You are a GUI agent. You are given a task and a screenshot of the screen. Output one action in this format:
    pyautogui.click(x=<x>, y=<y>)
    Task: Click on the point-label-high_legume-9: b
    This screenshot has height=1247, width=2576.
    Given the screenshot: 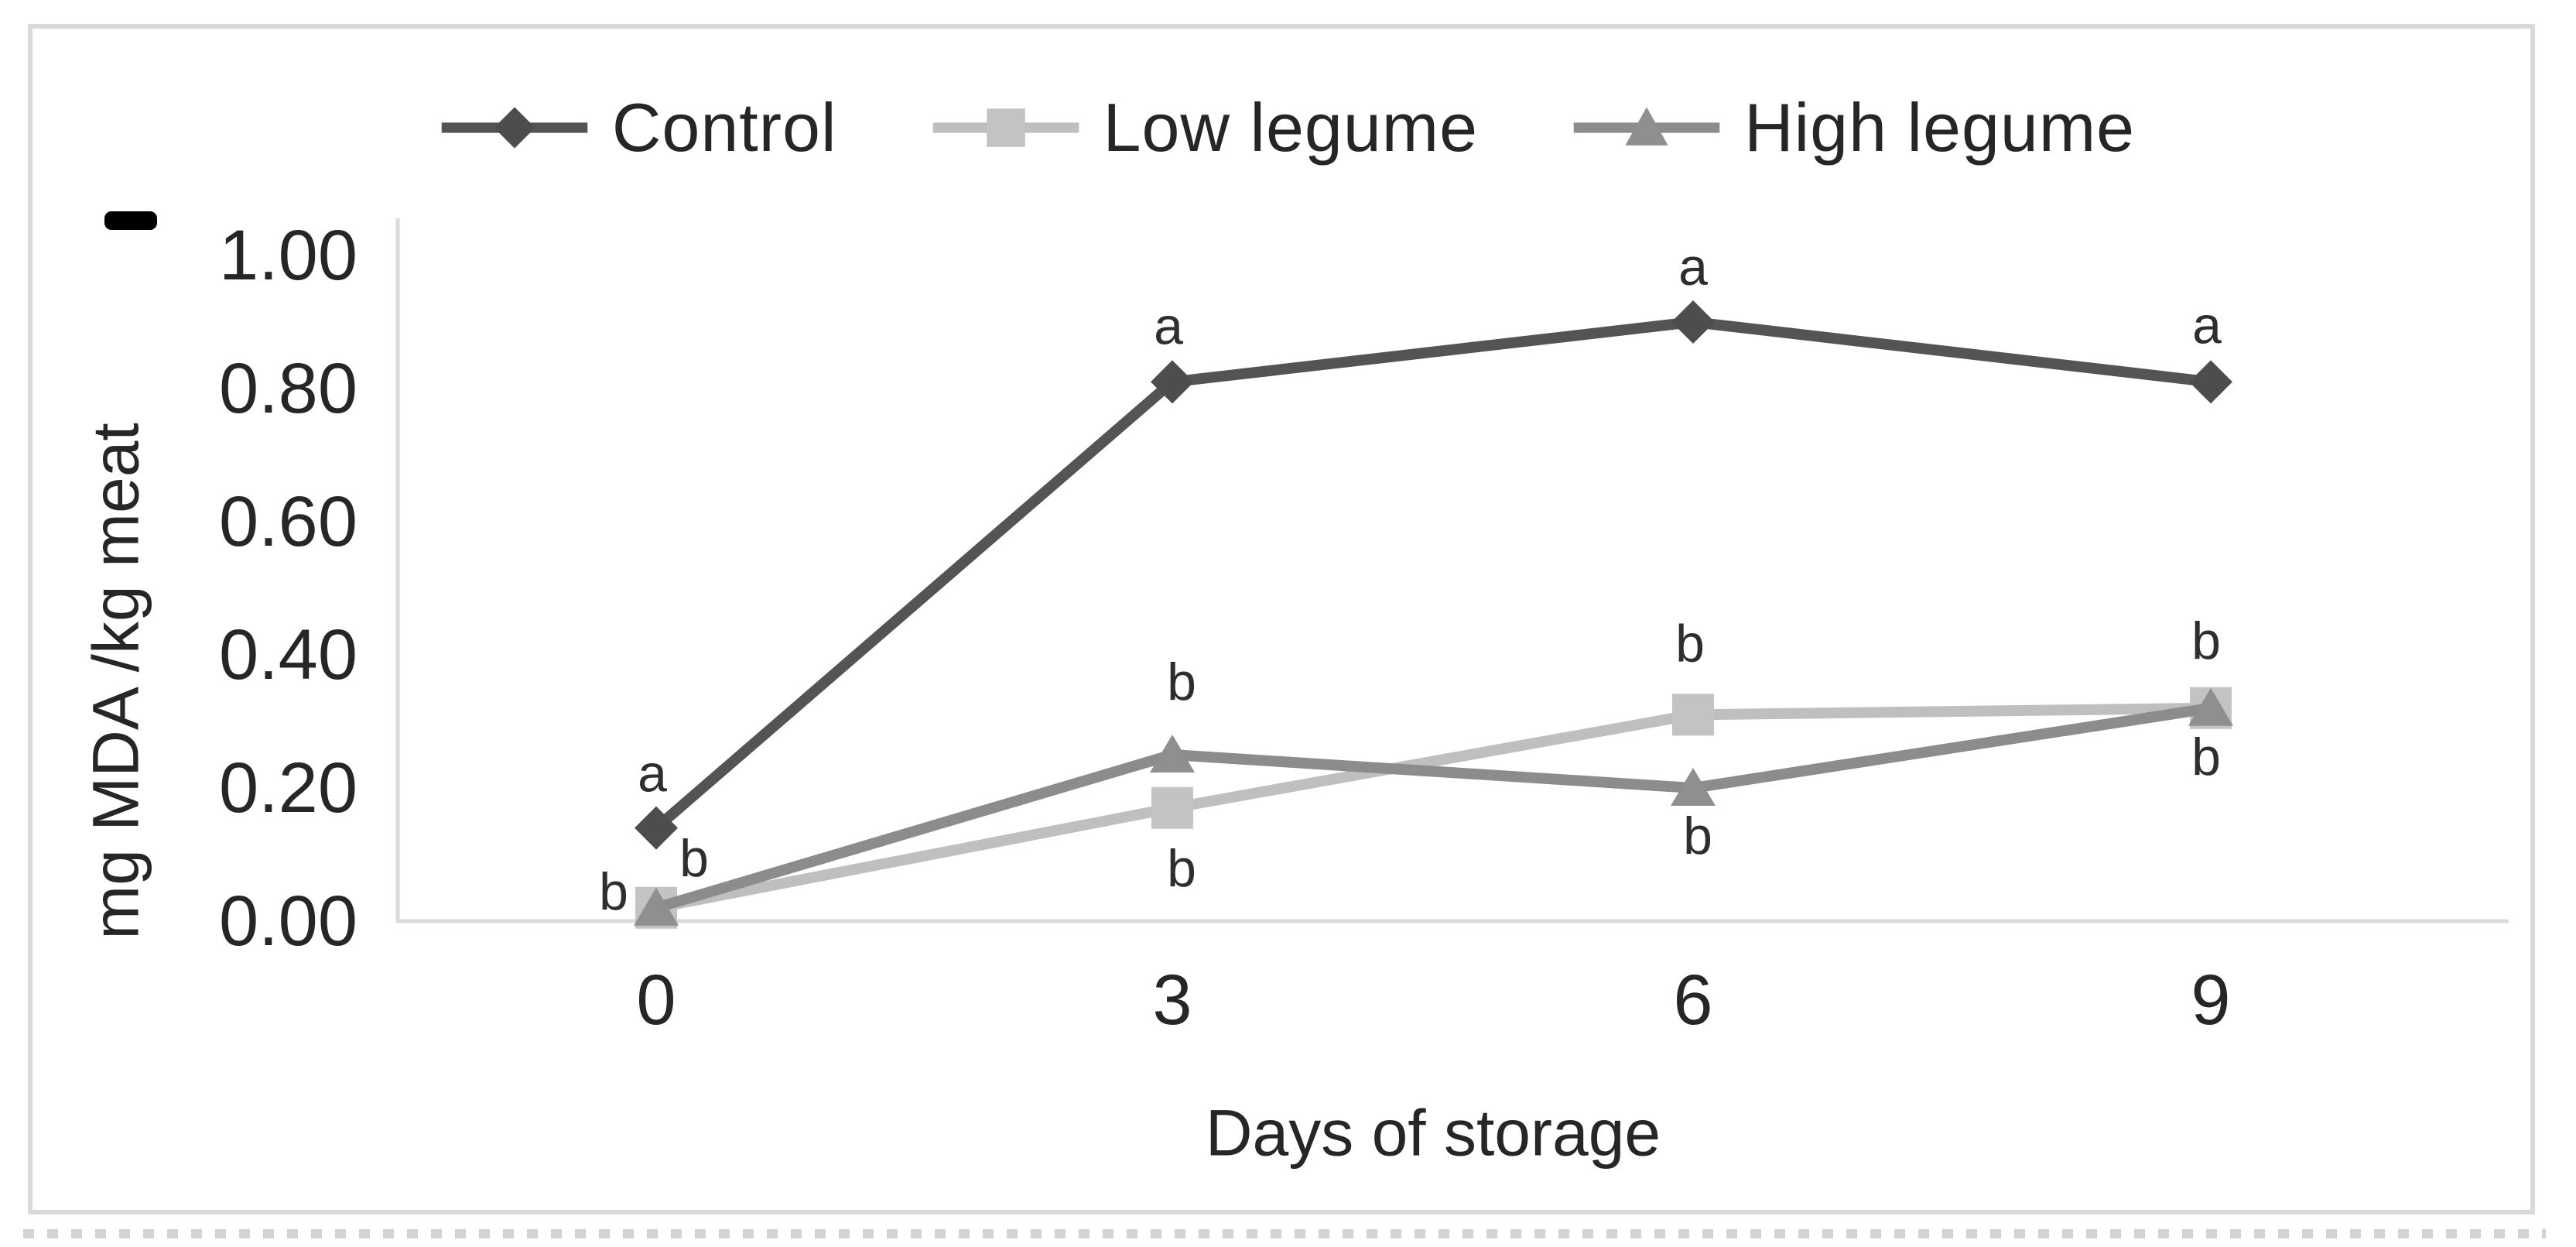 What is the action you would take?
    pyautogui.click(x=2206, y=757)
    